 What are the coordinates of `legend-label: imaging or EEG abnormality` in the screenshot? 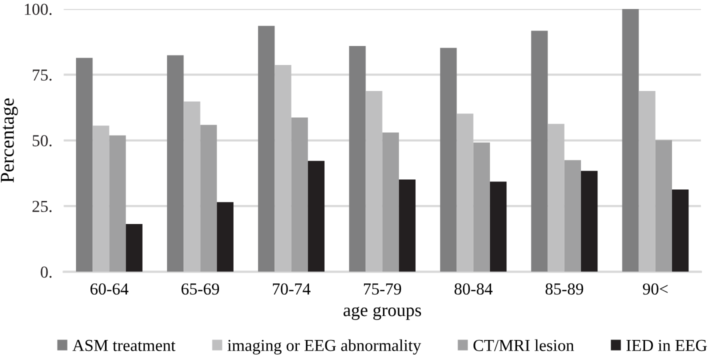 It's located at (325, 347).